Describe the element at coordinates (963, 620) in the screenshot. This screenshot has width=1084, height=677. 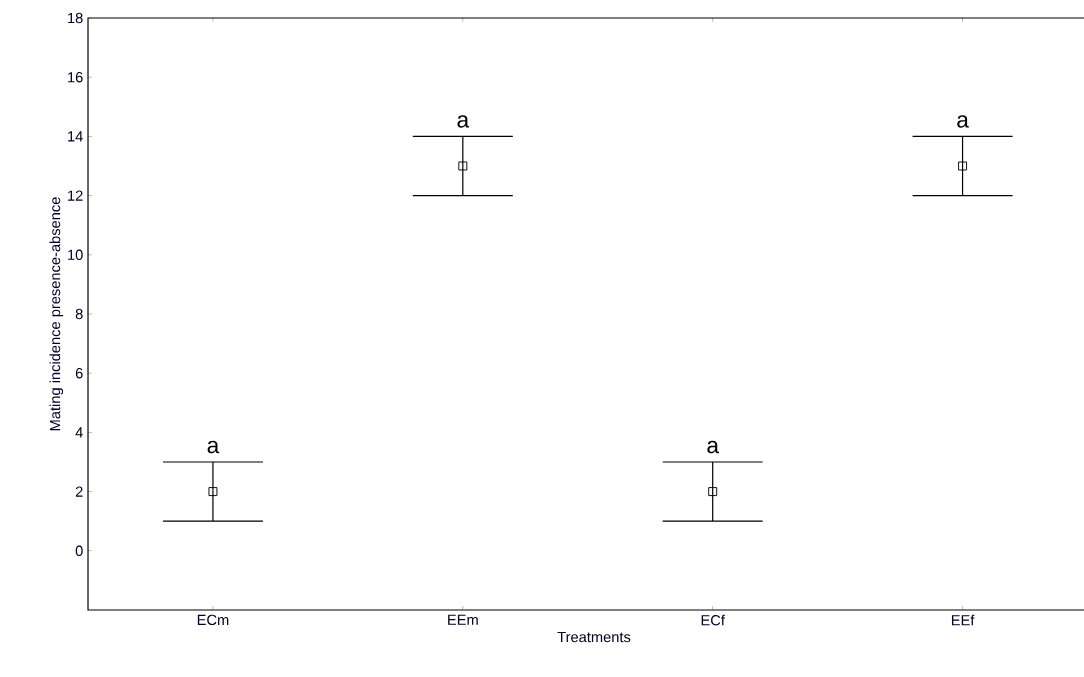
I see `x-tick-label: EEf` at that location.